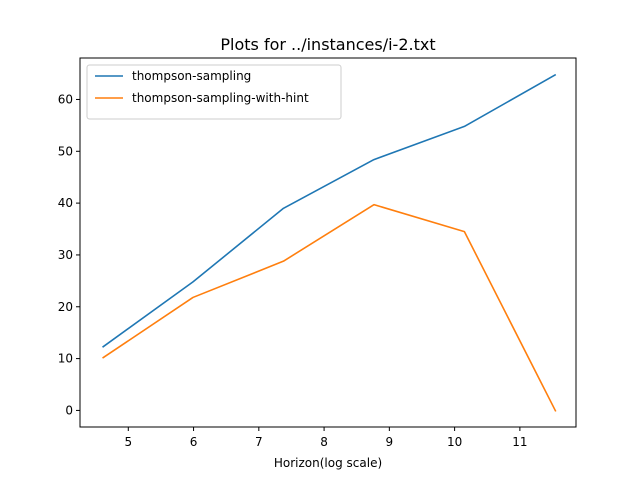 The height and width of the screenshot is (480, 640). I want to click on y-tick-label: 20, so click(65, 307).